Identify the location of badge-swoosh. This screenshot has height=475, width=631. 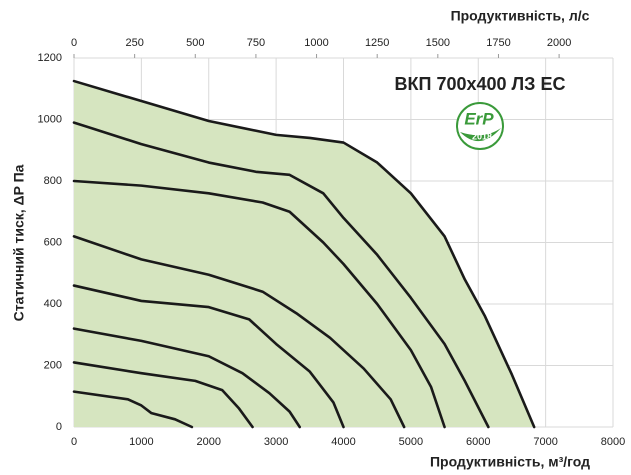
(480, 135).